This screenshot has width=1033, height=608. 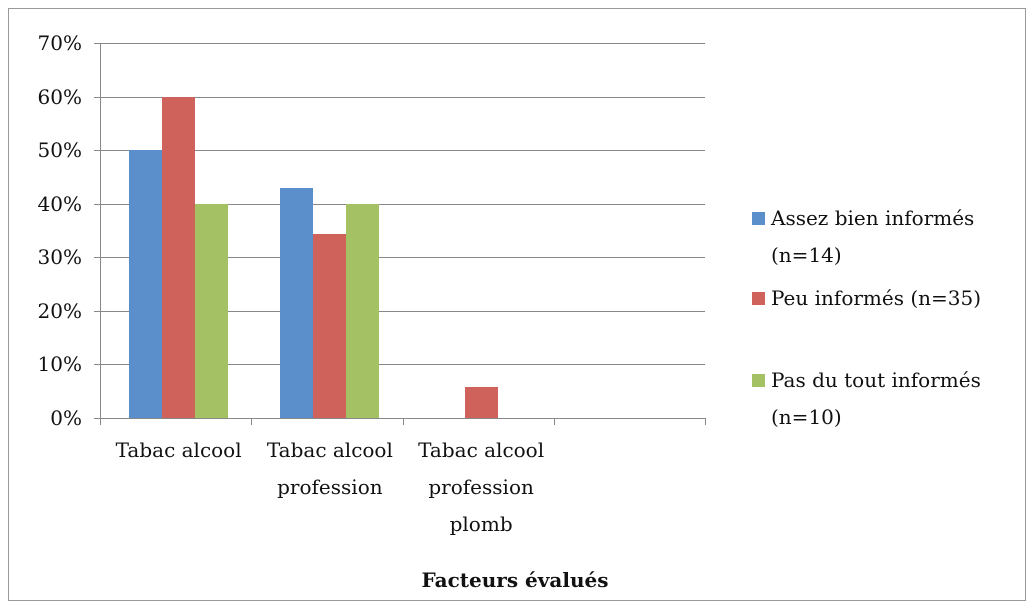 I want to click on y-tick-label: 50%, so click(x=59, y=150).